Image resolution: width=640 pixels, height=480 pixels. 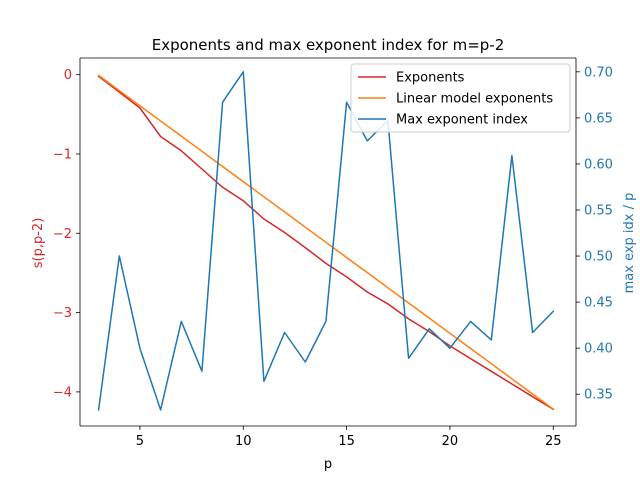 What do you see at coordinates (598, 395) in the screenshot?
I see `y-right-tick-label: 0.35` at bounding box center [598, 395].